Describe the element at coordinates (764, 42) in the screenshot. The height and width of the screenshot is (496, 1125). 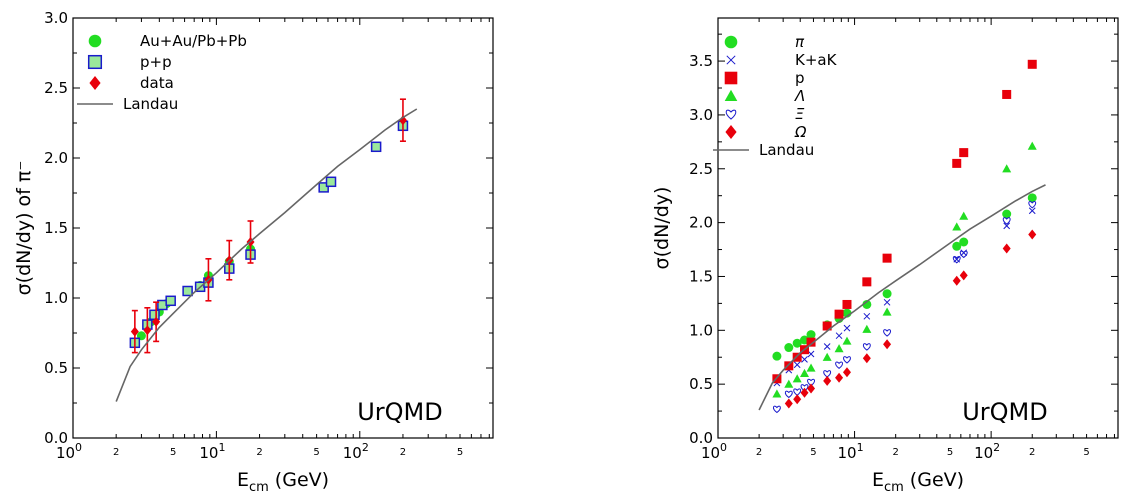
I see `legend-entry: π` at that location.